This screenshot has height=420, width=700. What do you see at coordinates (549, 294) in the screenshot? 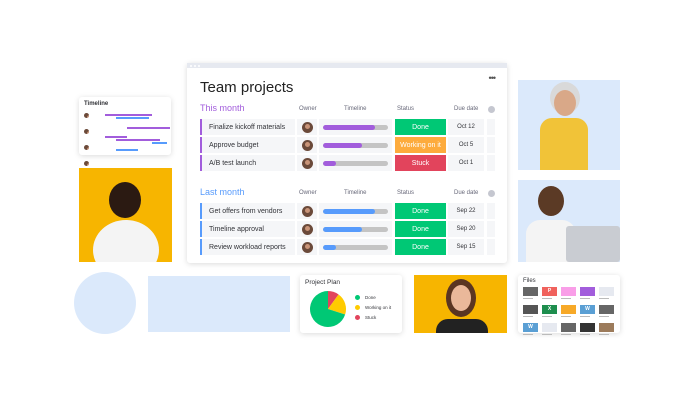
I see `file-tile: P` at bounding box center [549, 294].